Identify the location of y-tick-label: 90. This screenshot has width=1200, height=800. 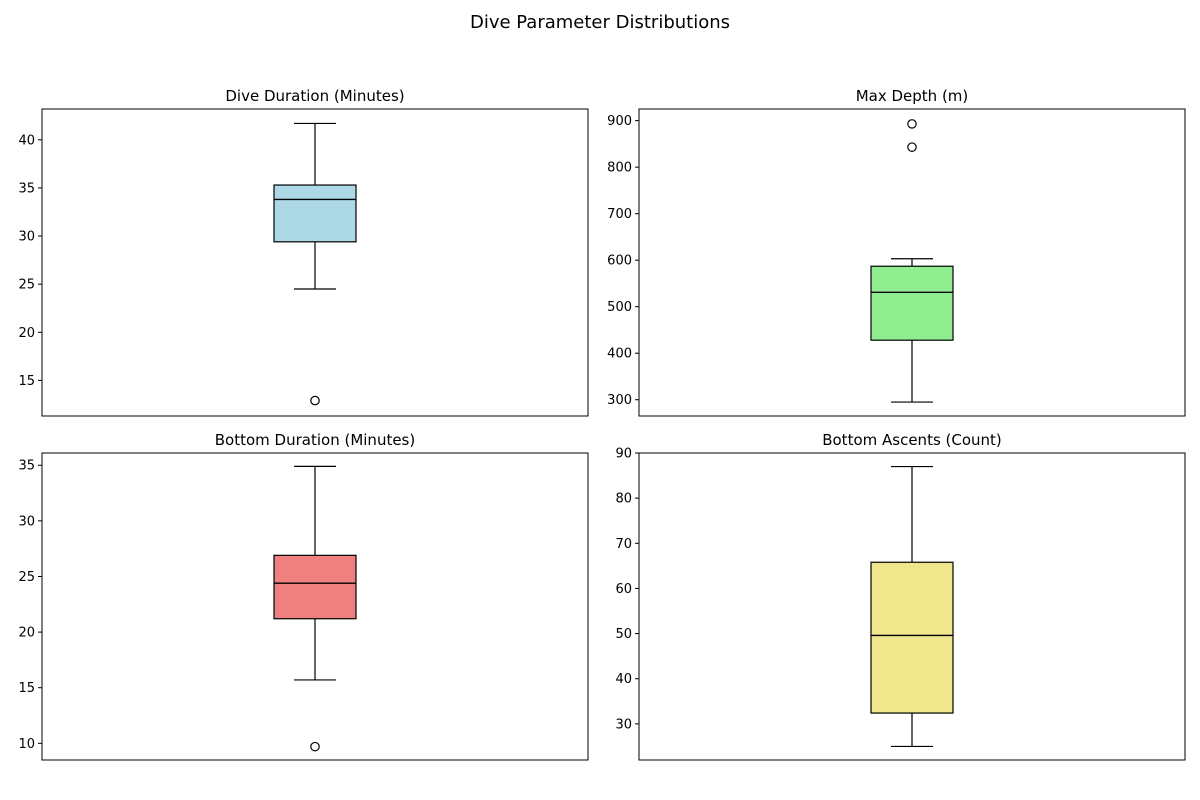
(623, 454).